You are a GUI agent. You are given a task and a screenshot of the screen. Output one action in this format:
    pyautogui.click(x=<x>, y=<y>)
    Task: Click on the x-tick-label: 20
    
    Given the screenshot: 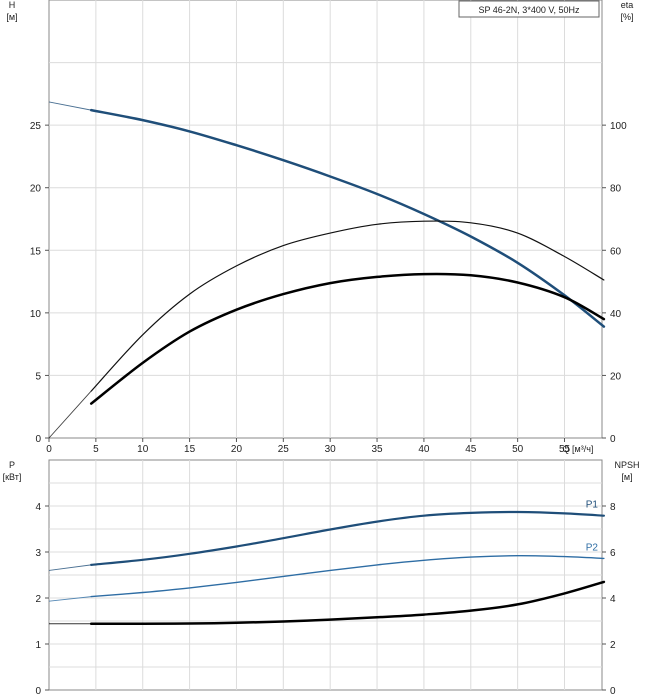 What is the action you would take?
    pyautogui.click(x=237, y=449)
    